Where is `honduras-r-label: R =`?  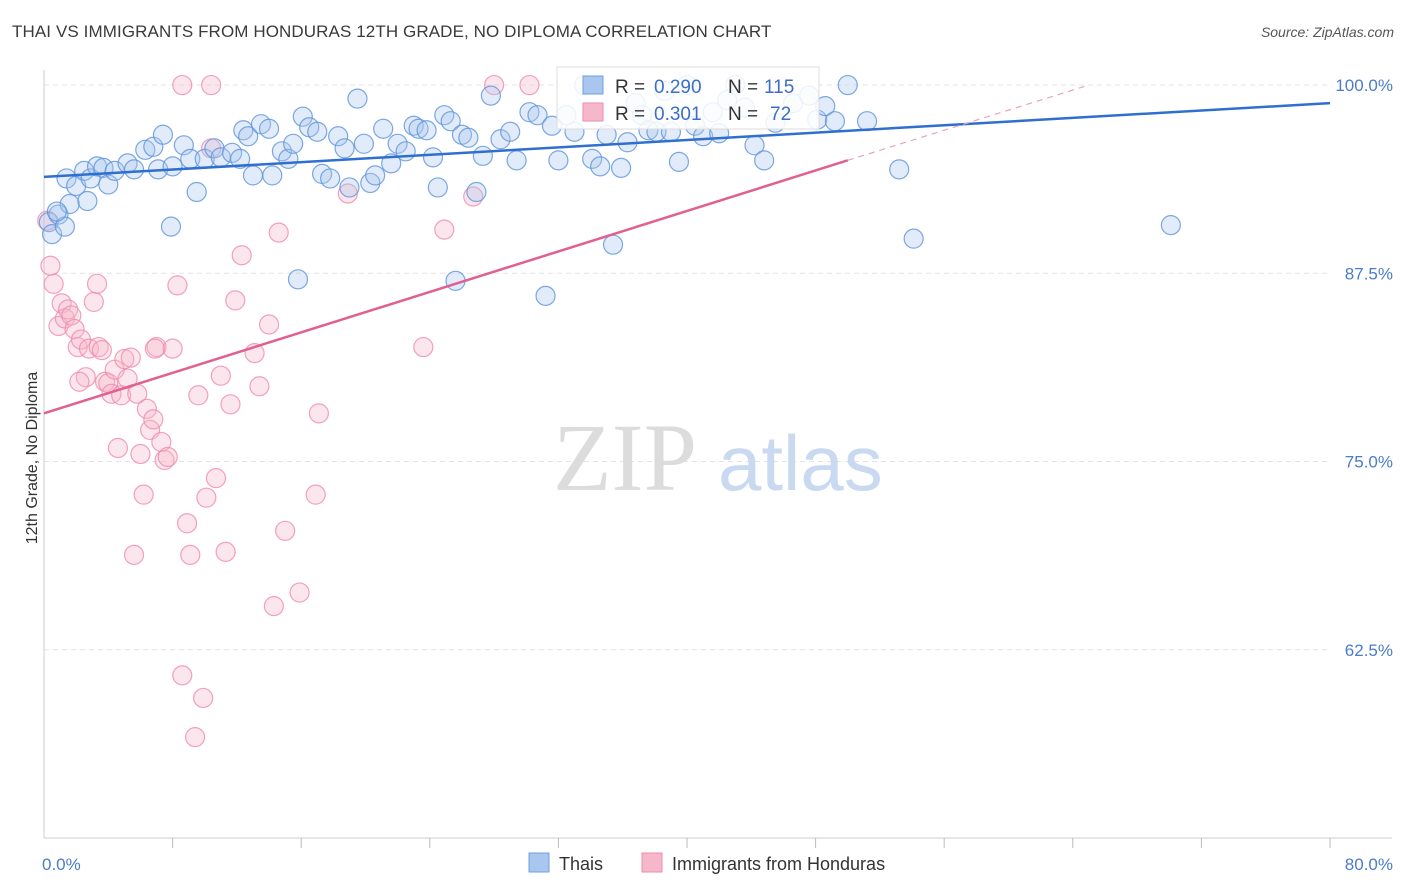 honduras-r-label: R = is located at coordinates (630, 114).